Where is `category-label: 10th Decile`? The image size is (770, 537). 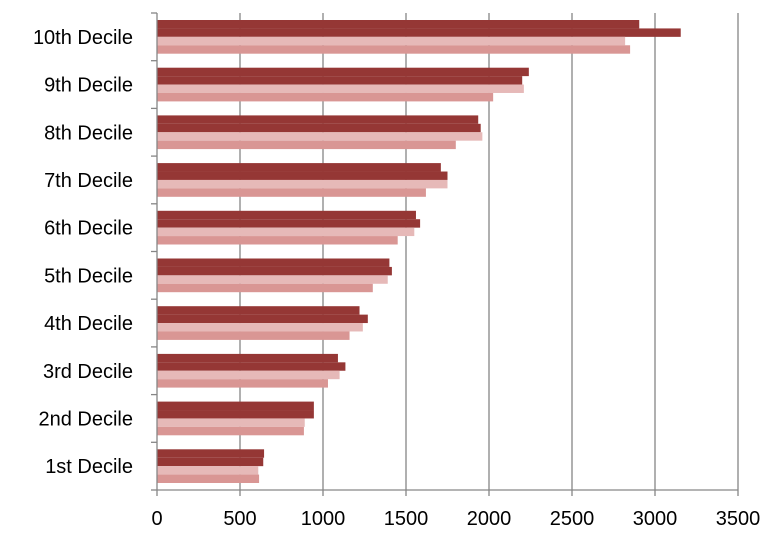
category-label: 10th Decile is located at coordinates (83, 38).